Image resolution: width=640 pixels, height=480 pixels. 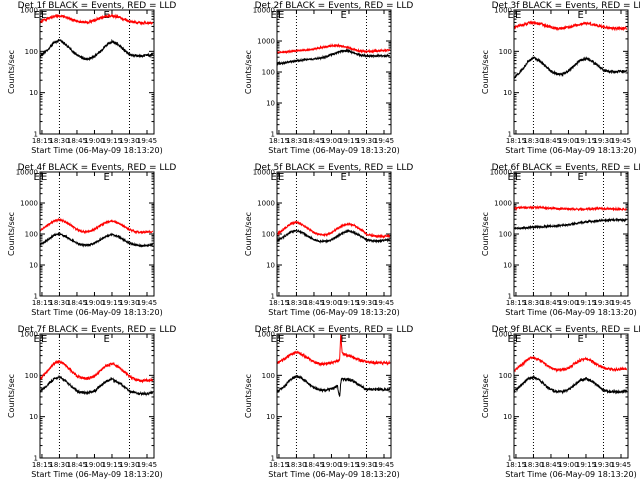 What do you see at coordinates (566, 6) in the screenshot?
I see `panel-title: Det 3f BLACK = Events, RED = LLD` at bounding box center [566, 6].